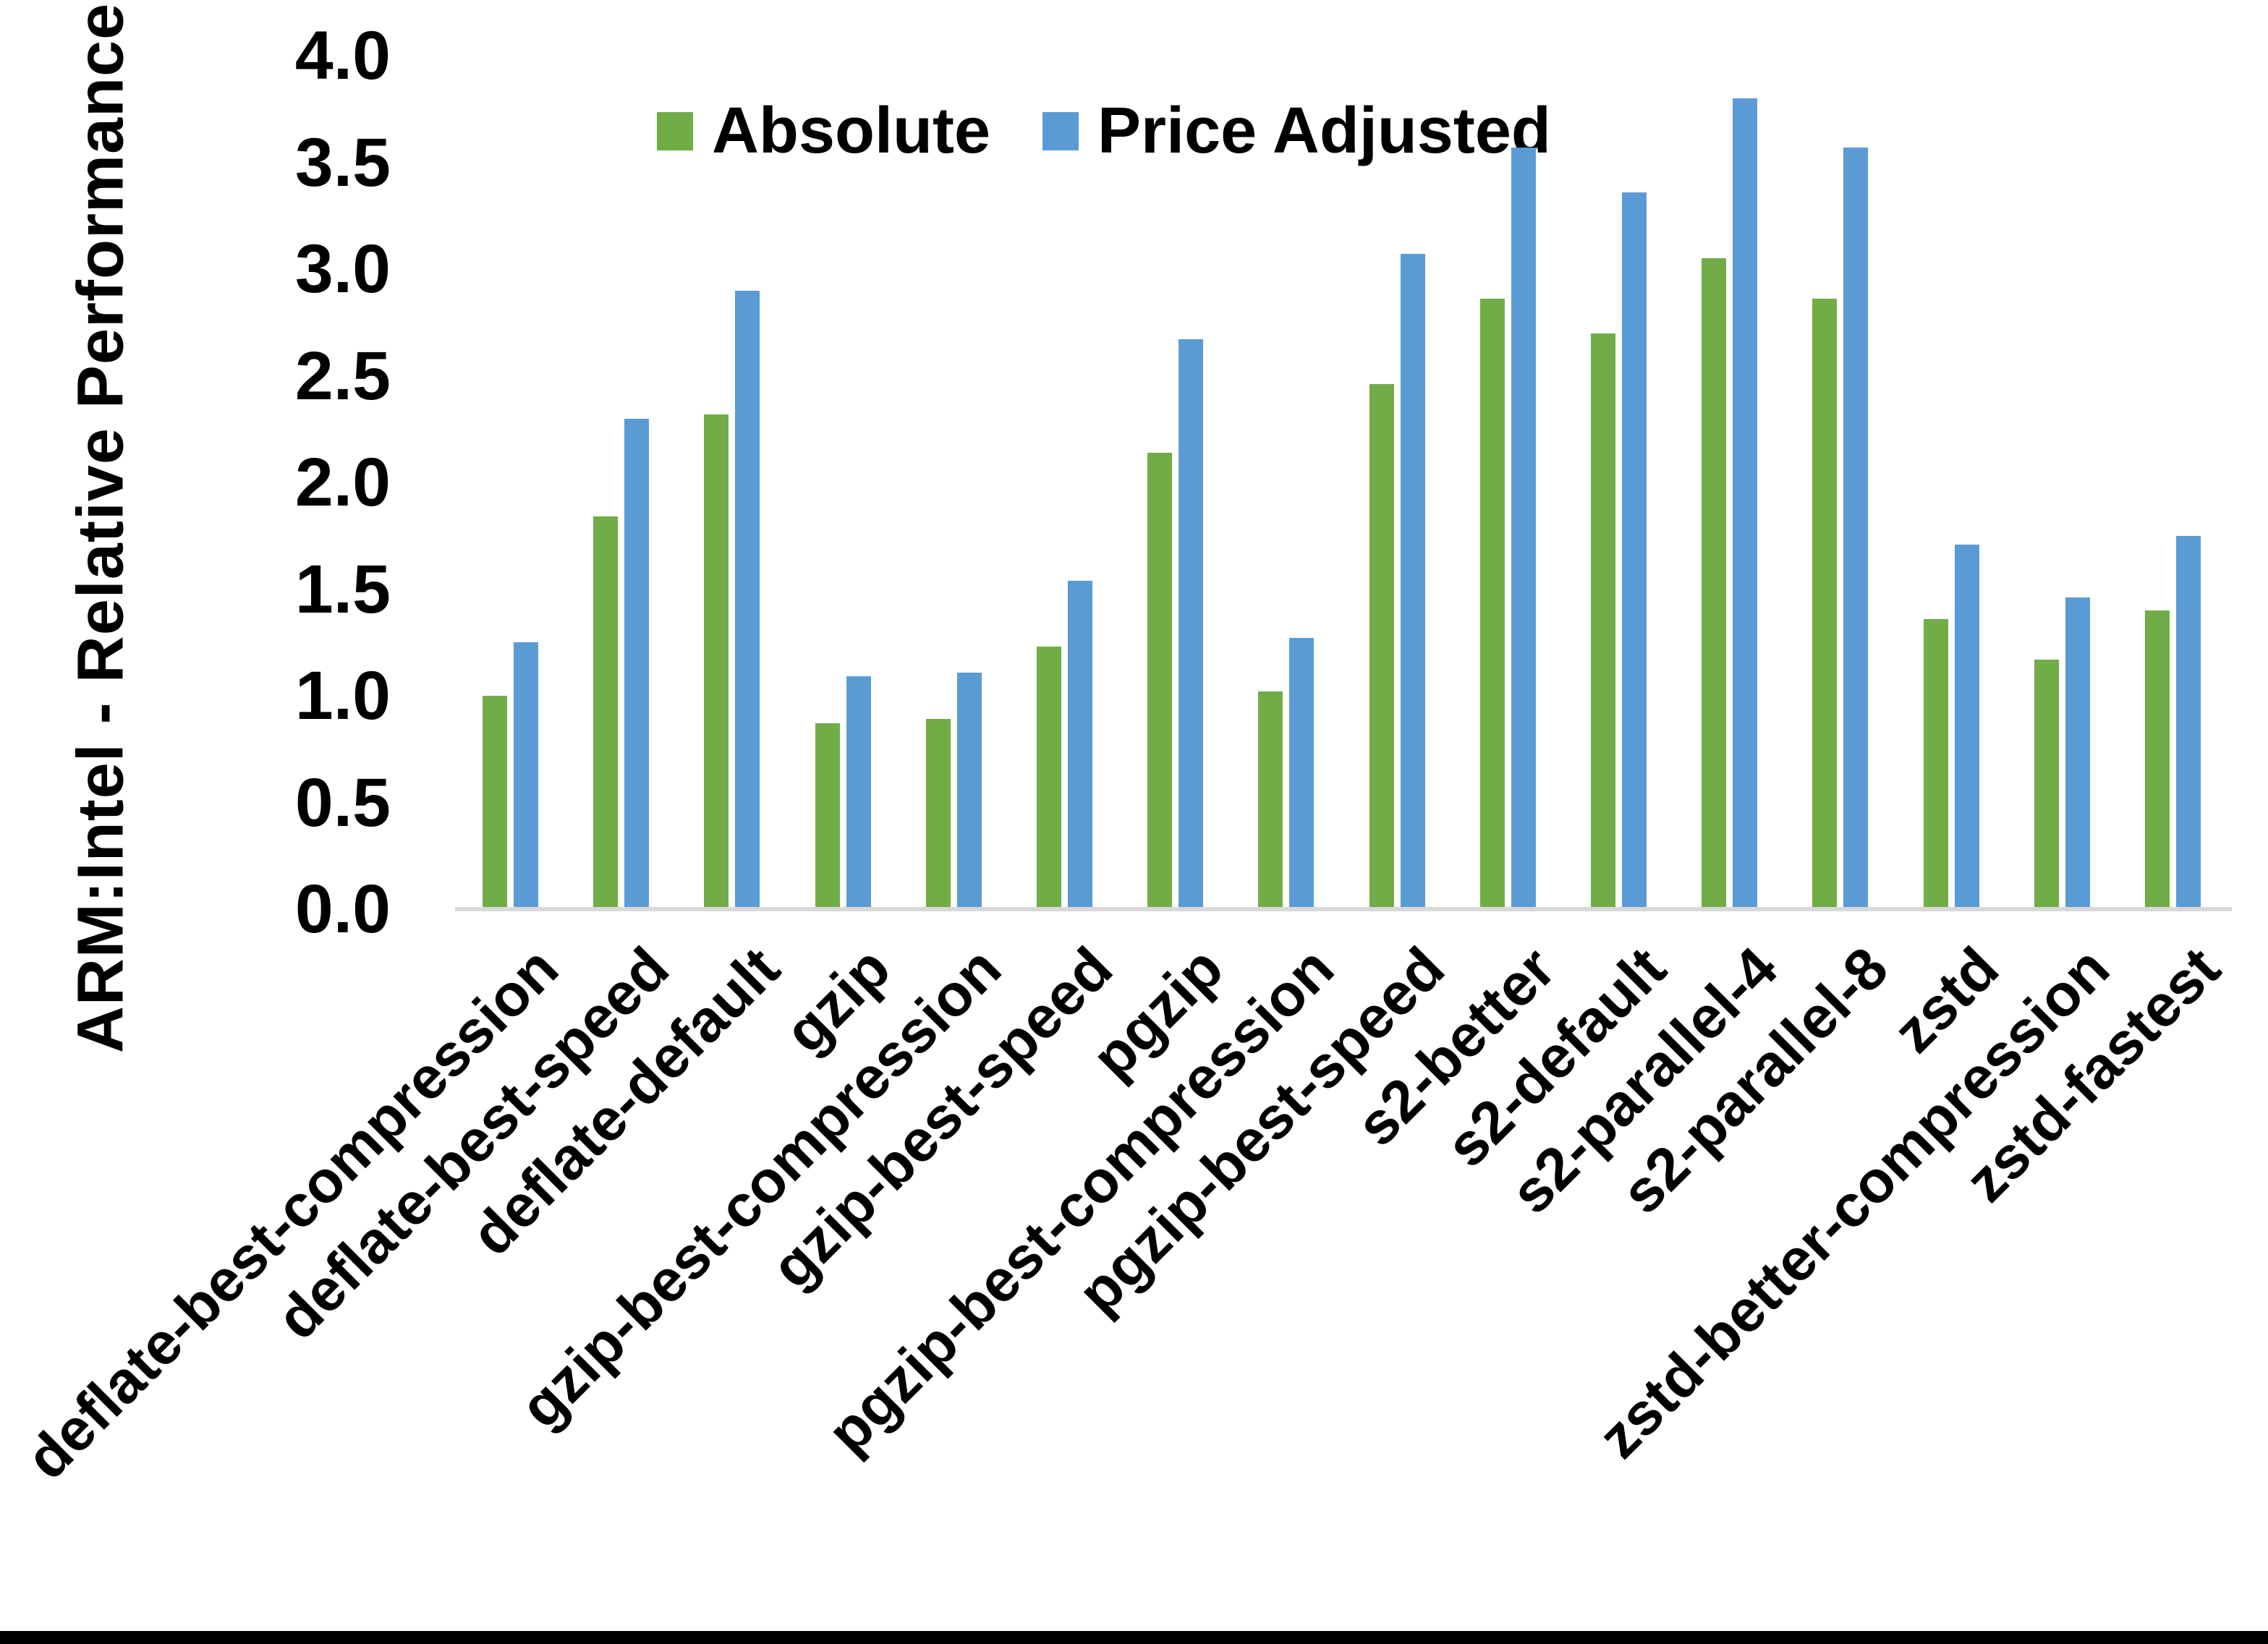  I want to click on legend-swatch-price-adjusted, so click(1060, 131).